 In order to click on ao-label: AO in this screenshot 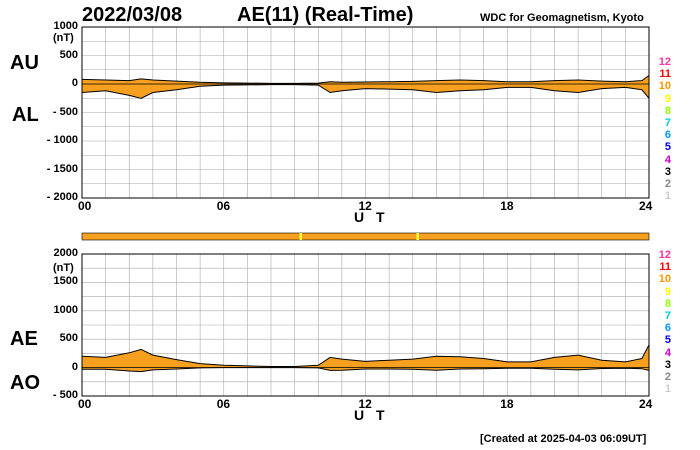, I will do `click(25, 383)`.